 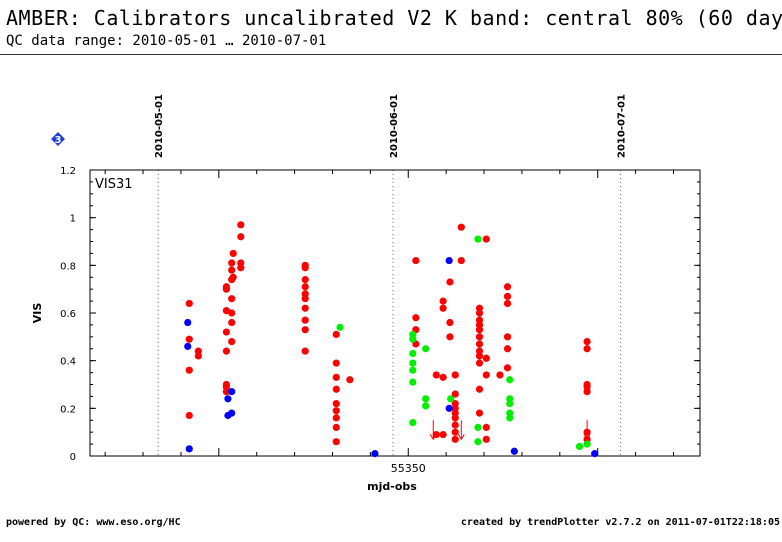 What do you see at coordinates (394, 126) in the screenshot?
I see `date-marker-label: 2010-06-01` at bounding box center [394, 126].